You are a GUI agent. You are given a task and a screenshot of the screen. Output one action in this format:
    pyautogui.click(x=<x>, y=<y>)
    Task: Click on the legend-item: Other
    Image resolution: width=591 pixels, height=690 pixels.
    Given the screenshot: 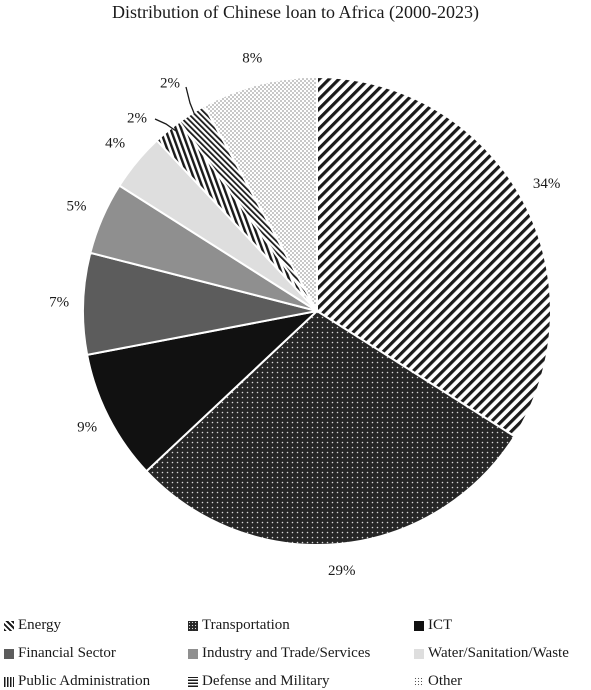 What is the action you would take?
    pyautogui.click(x=438, y=681)
    